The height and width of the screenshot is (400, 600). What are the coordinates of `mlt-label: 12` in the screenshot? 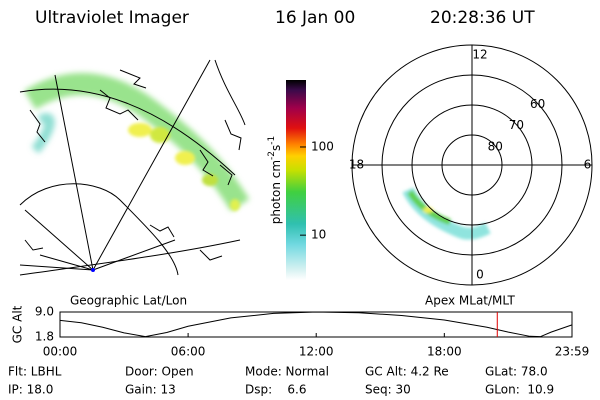 It's located at (479, 55).